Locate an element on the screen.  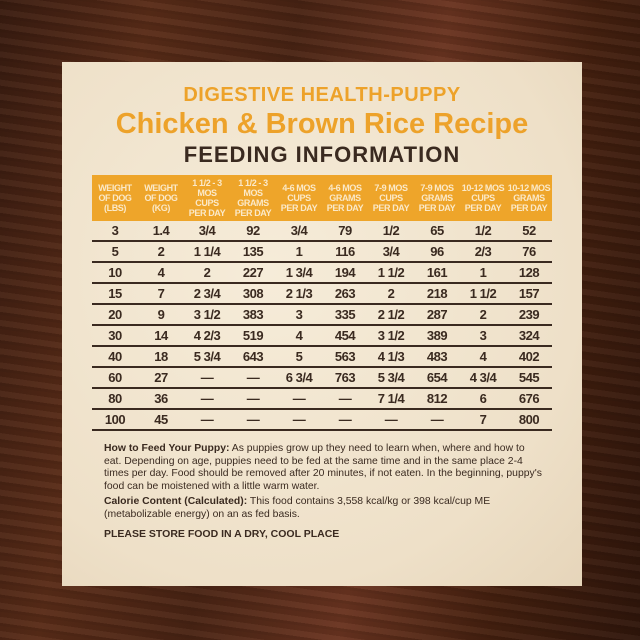
column-header: 1 1/2 - 3 MOS GRAMS PER DAY is located at coordinates (253, 198).